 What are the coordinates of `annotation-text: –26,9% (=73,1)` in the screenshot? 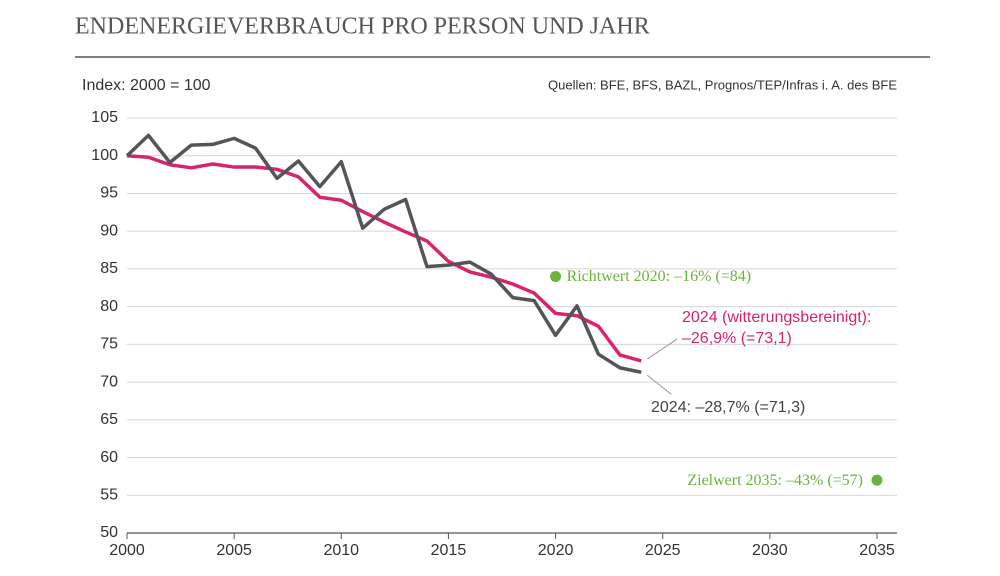 It's located at (737, 338).